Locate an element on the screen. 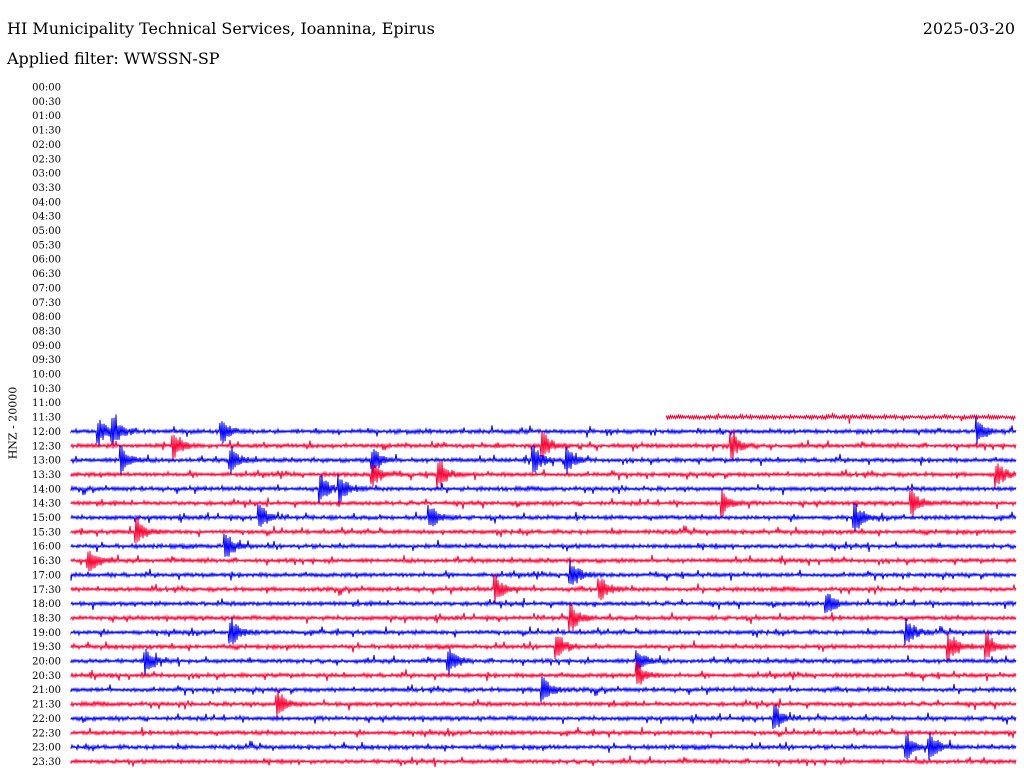  time-tick-1930: 19:30 is located at coordinates (46, 647).